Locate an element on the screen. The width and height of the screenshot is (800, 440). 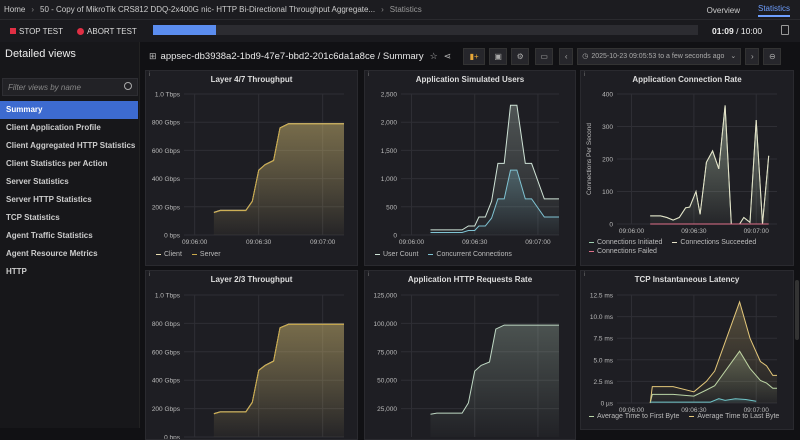
y-tick-label: 400 Gbps is located at coordinates (166, 179).